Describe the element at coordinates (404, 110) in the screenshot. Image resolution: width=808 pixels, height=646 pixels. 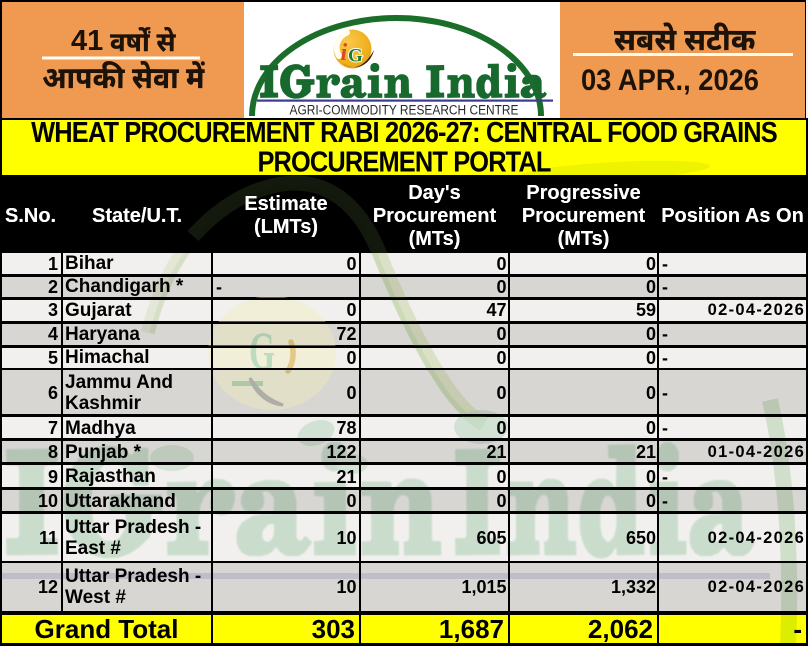
I see `svg-text: AGRI-COMMODITY RESEARCH CENTRE` at that location.